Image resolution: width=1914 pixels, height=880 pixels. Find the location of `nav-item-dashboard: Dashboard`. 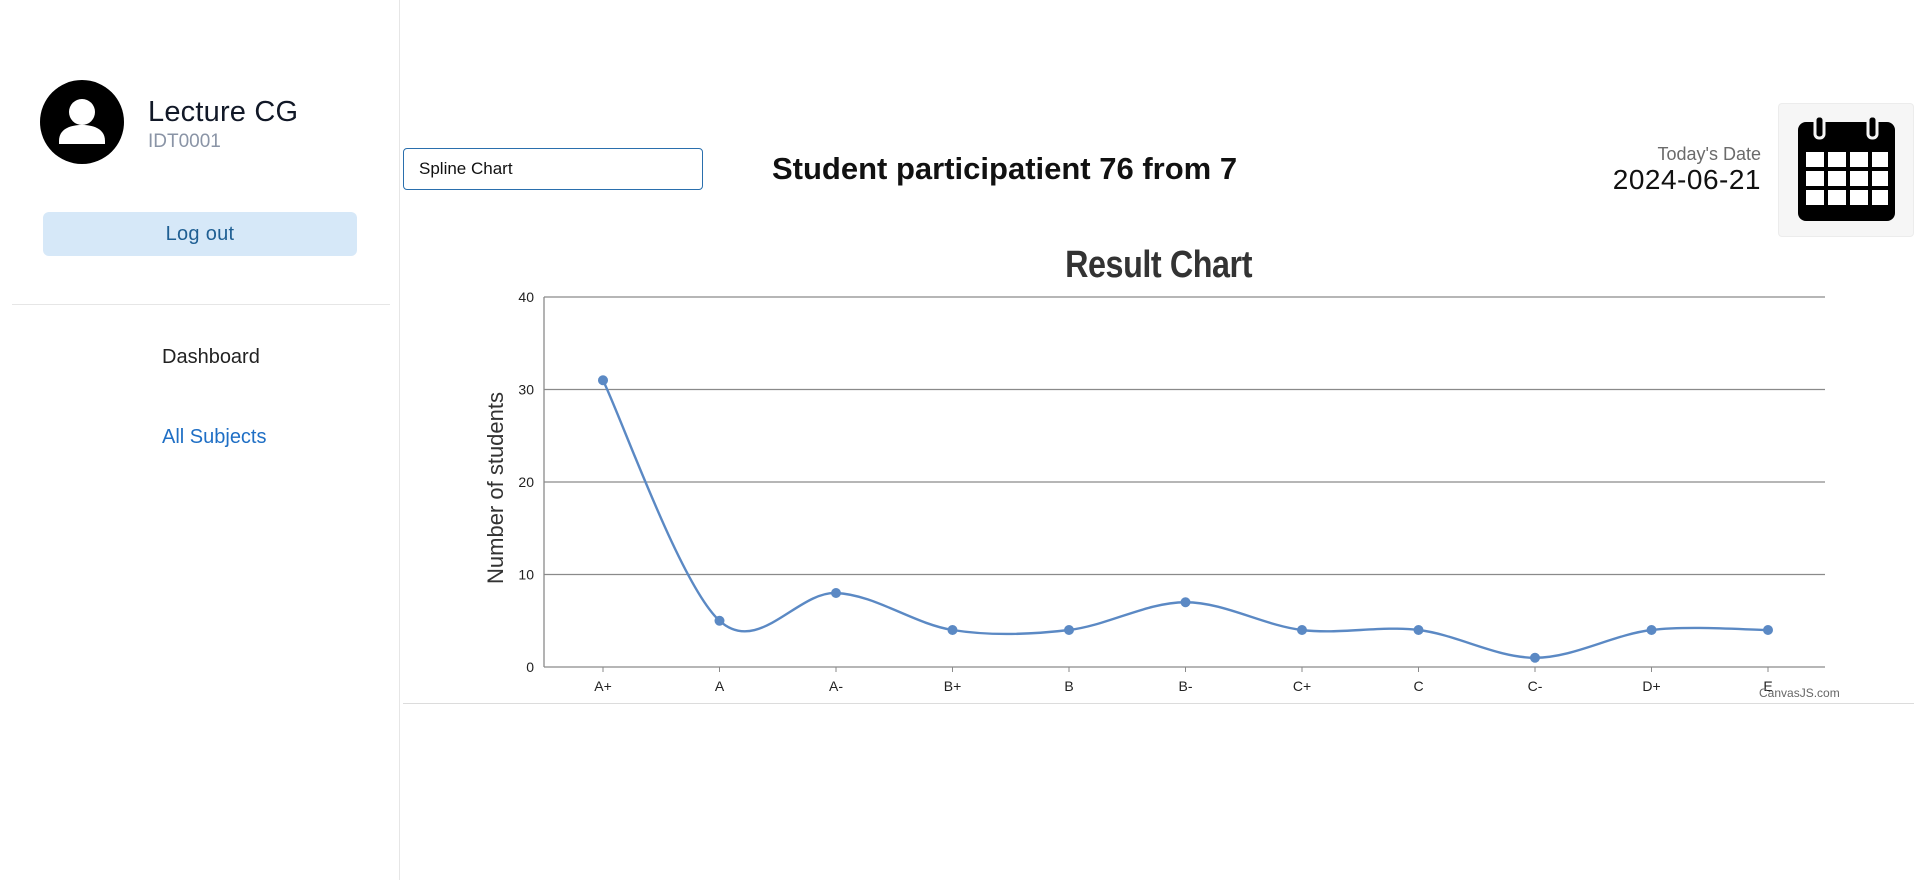

nav-item-dashboard: Dashboard is located at coordinates (211, 357).